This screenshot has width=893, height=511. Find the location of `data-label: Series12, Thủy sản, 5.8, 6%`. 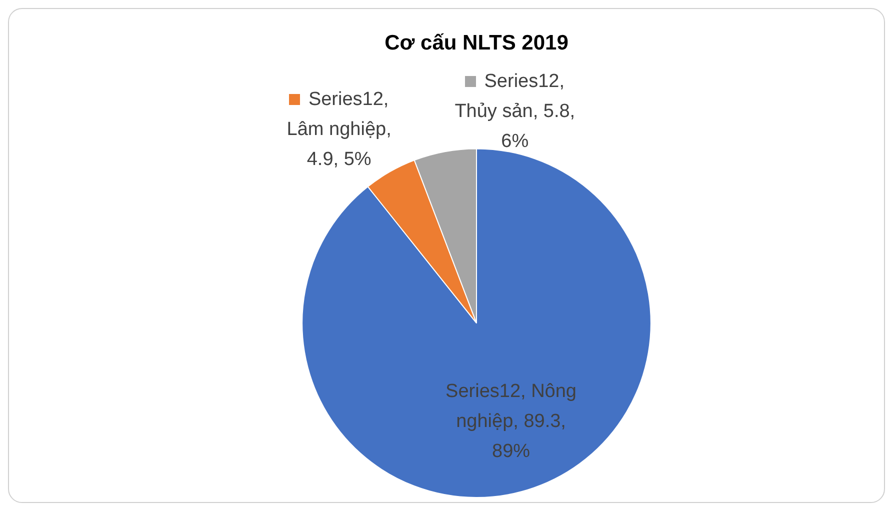

data-label: Series12, Thủy sản, 5.8, 6% is located at coordinates (515, 111).